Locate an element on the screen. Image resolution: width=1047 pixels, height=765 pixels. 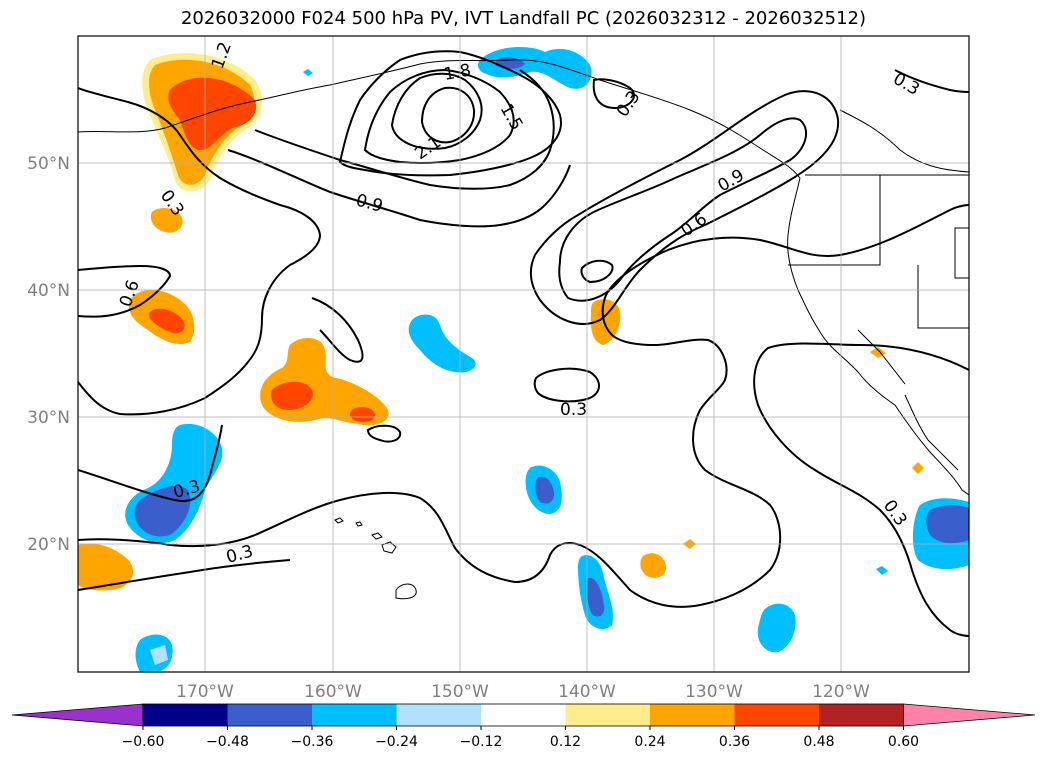
contour-label: 0.3 is located at coordinates (573, 410).